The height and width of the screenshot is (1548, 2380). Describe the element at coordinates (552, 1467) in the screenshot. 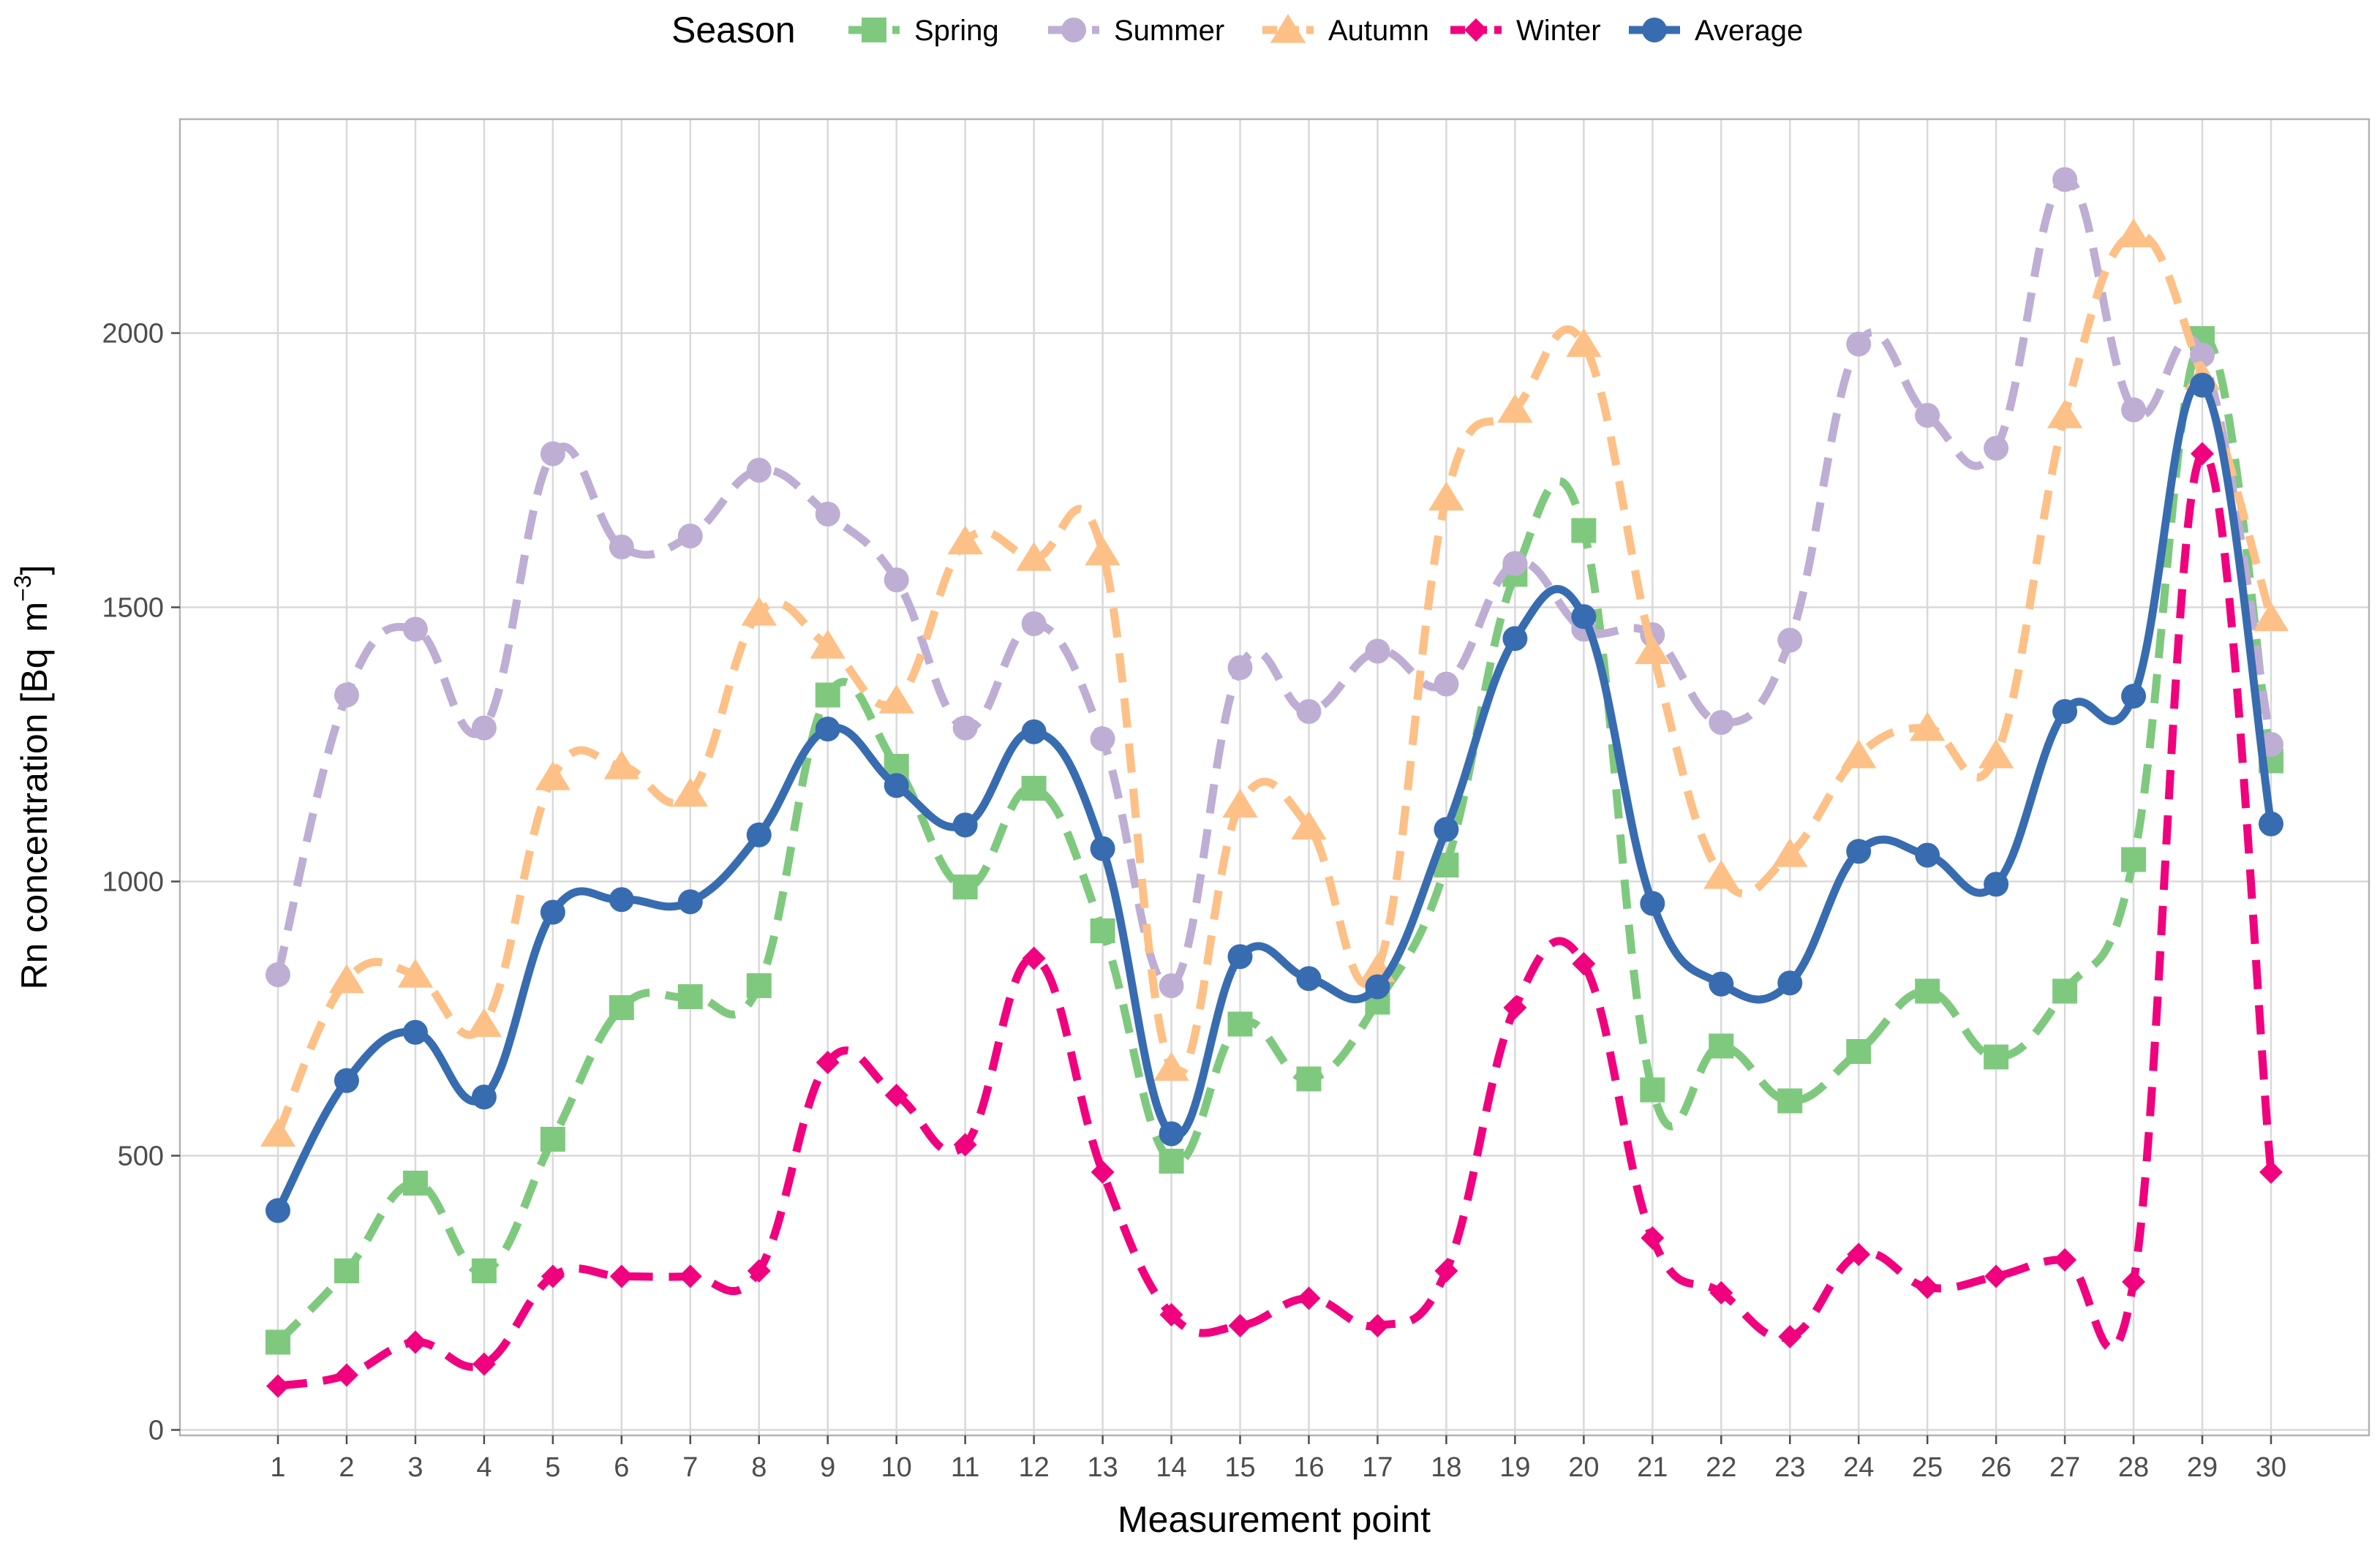

I see `x-tick-label: 5` at that location.